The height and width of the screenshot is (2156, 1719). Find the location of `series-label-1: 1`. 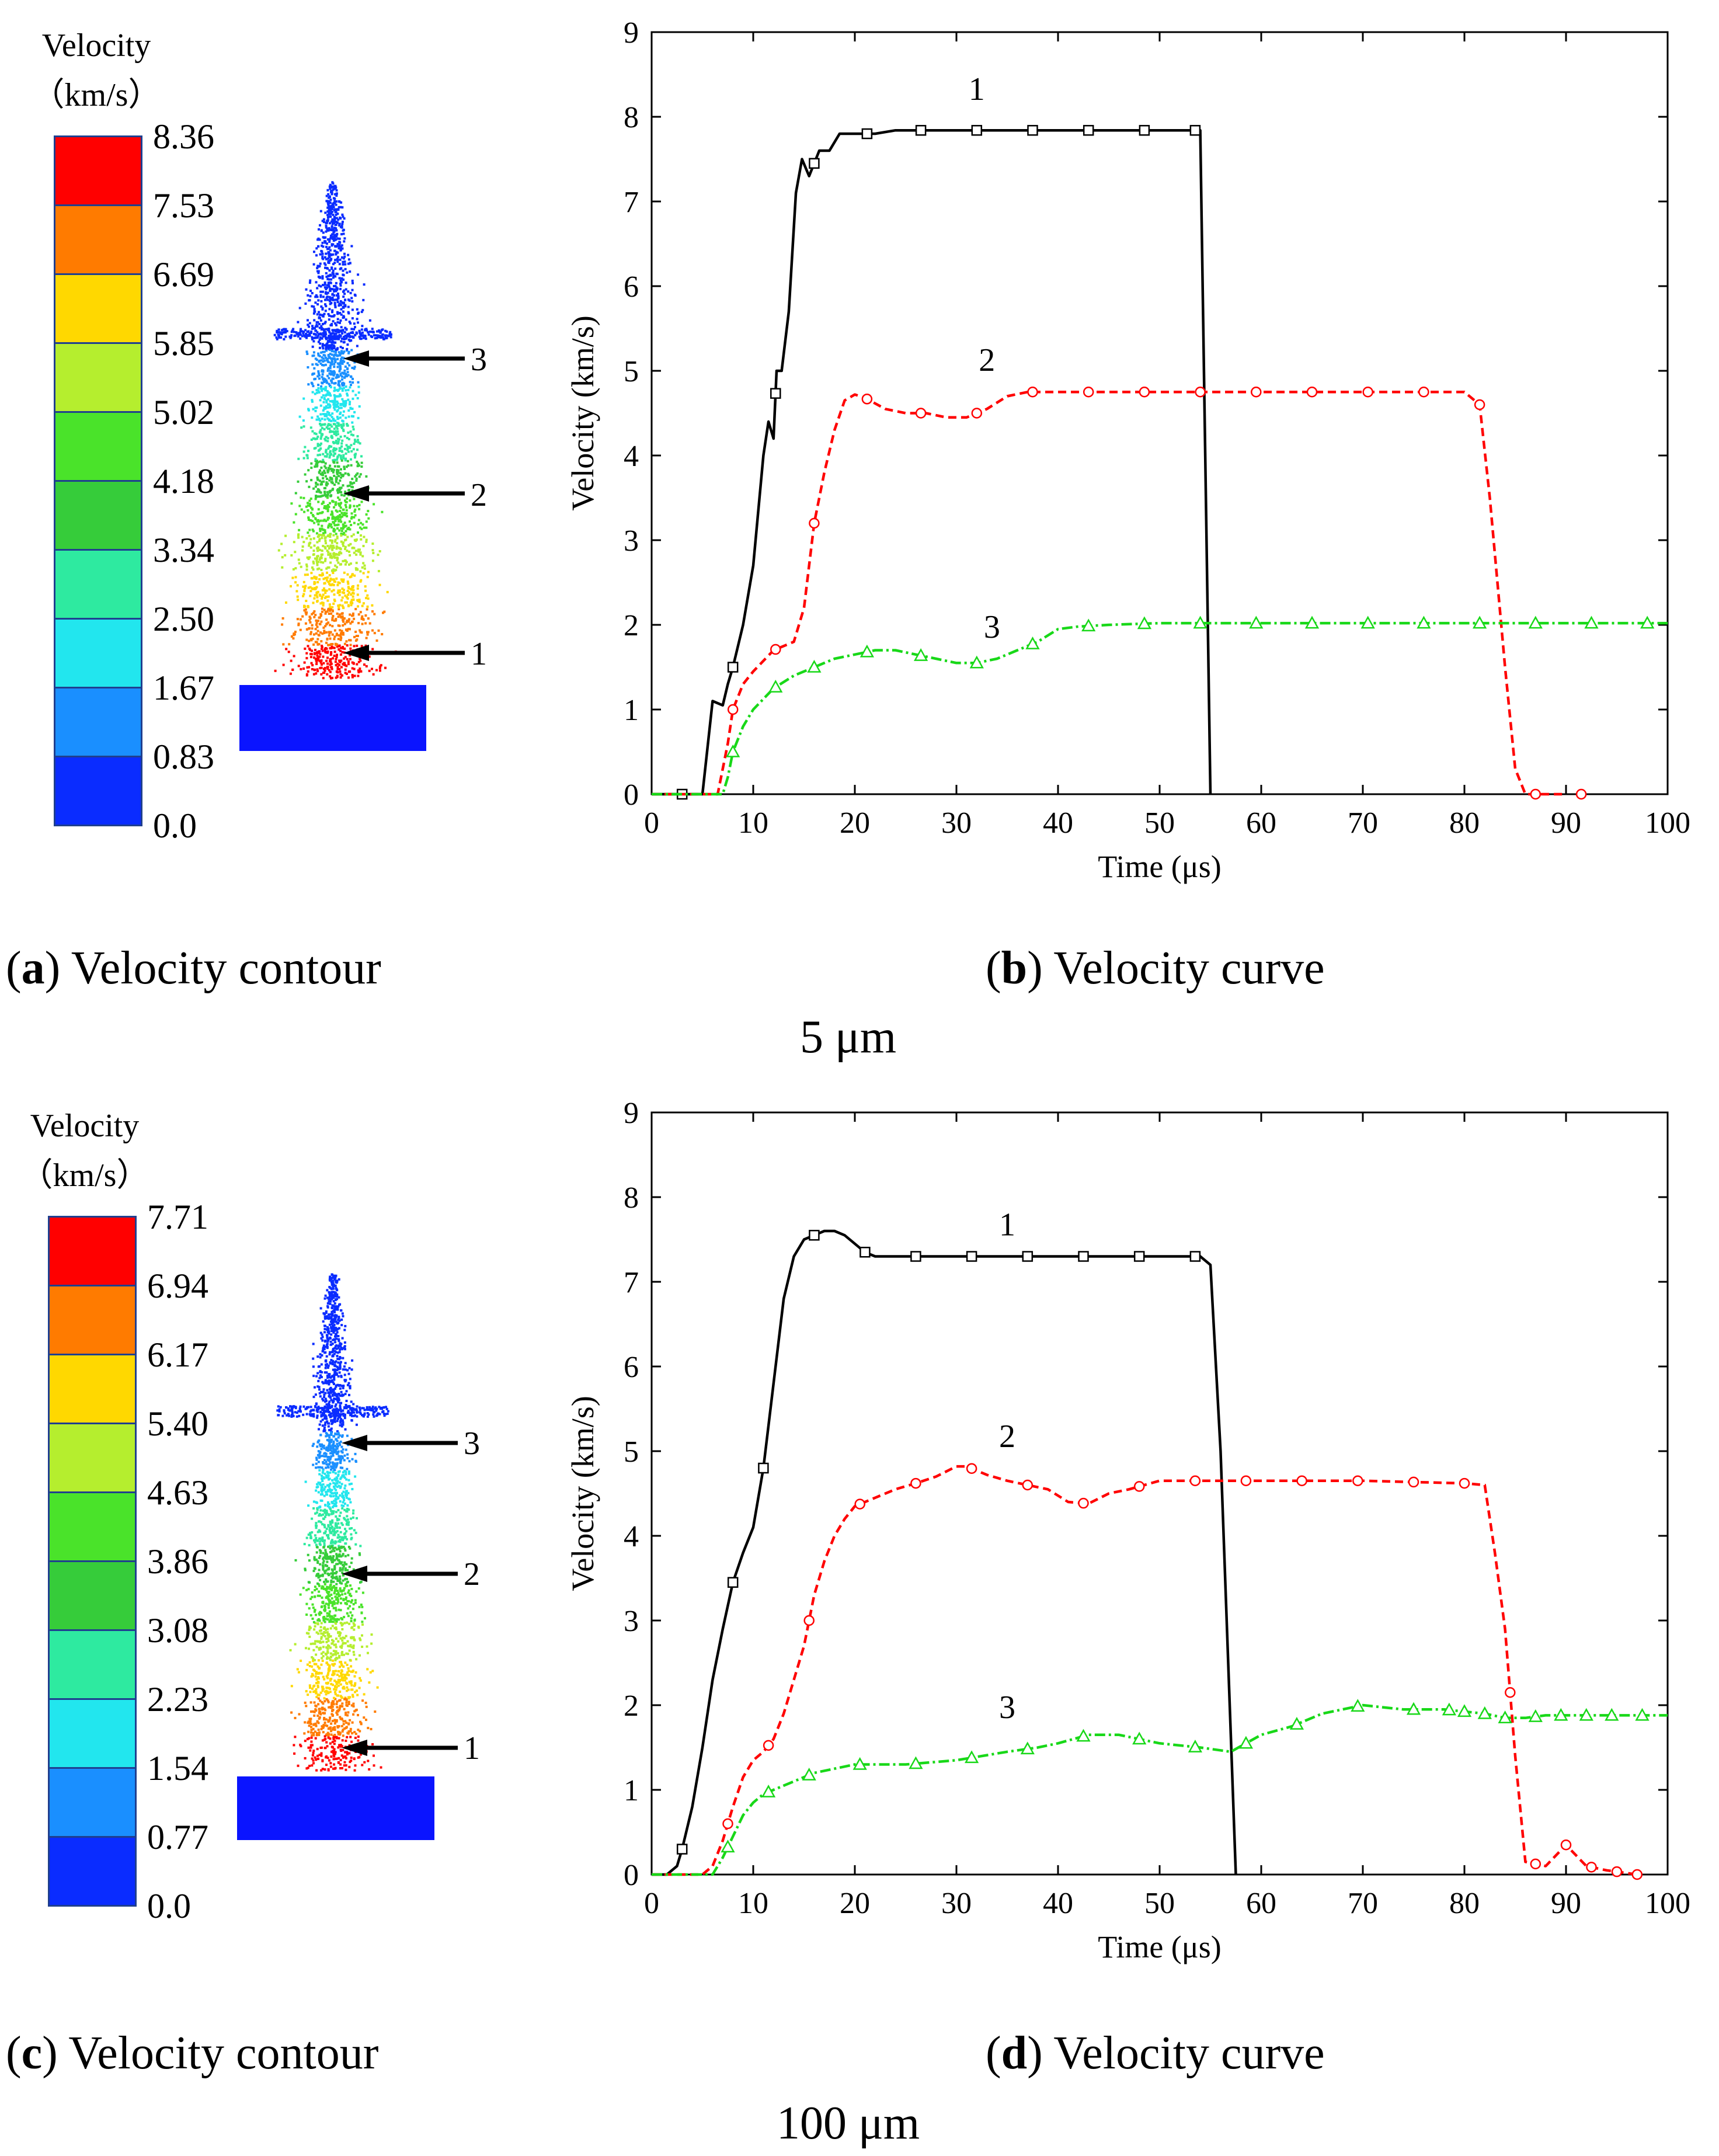

series-label-1: 1 is located at coordinates (977, 89).